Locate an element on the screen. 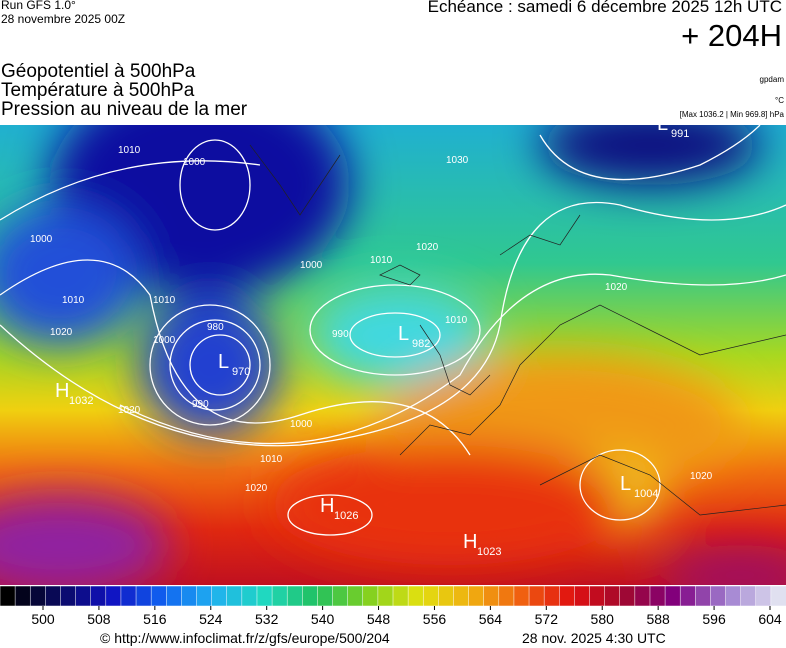 The height and width of the screenshot is (648, 786). pressure-value: 1026 is located at coordinates (346, 516).